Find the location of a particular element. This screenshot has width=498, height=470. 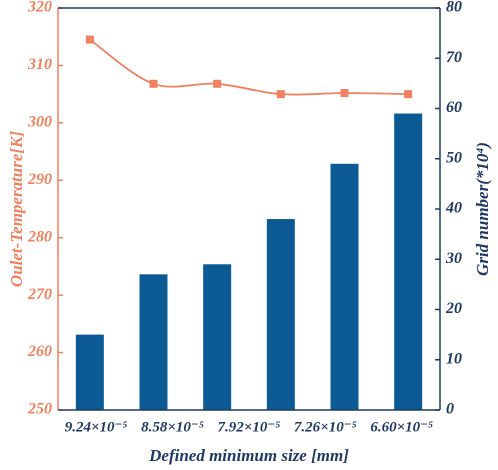

y-tick-label: 320 is located at coordinates (39, 8).